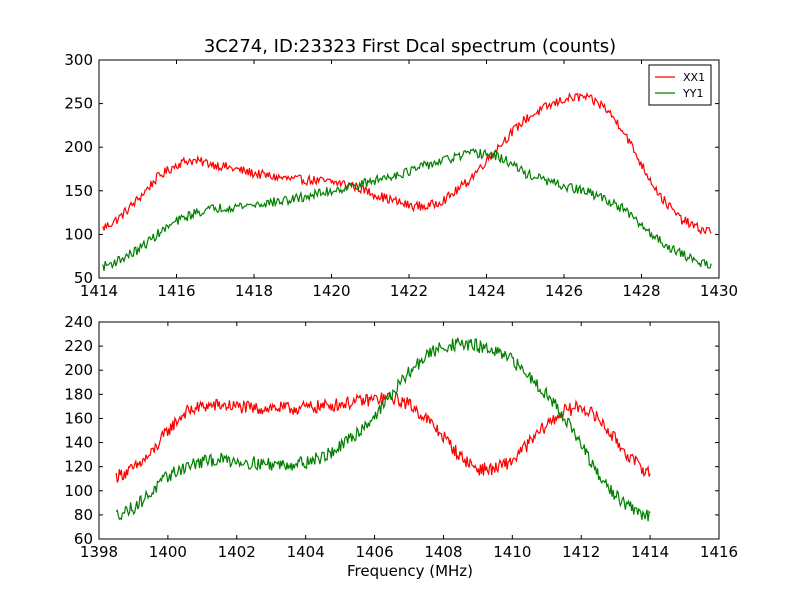  Describe the element at coordinates (78, 234) in the screenshot. I see `top-chart-y-tick-label: 100` at that location.